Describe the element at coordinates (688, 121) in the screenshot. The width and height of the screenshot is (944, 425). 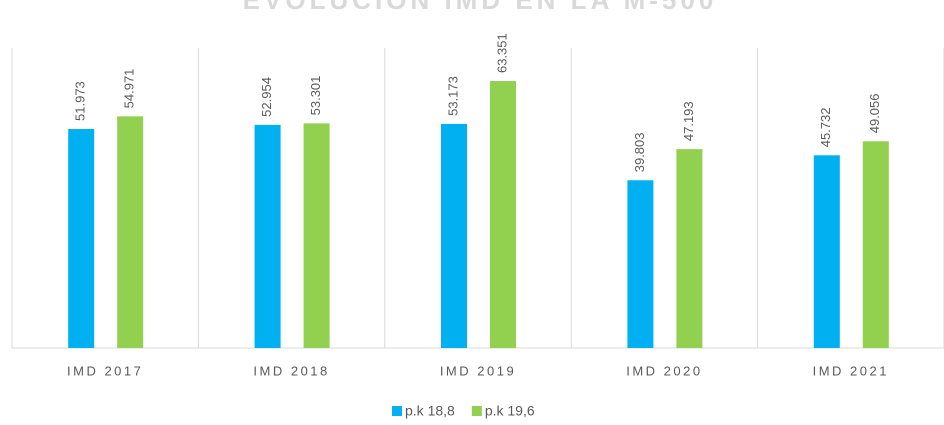
I see `data-label: 47.193` at that location.